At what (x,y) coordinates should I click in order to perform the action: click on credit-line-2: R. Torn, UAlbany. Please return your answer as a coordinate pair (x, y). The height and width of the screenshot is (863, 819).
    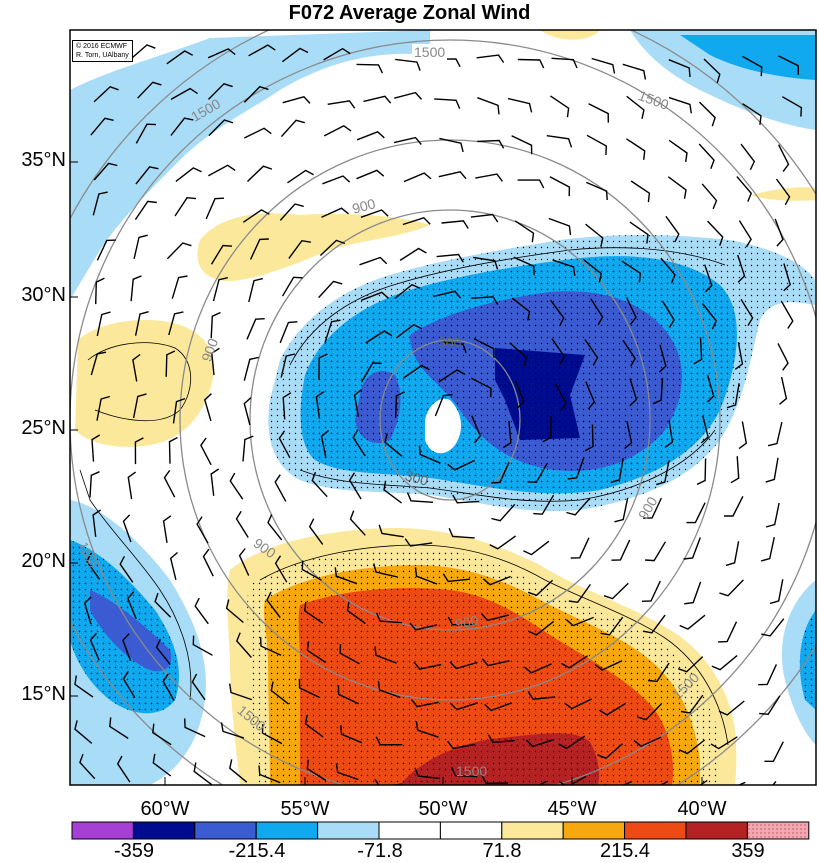
    Looking at the image, I should click on (102, 55).